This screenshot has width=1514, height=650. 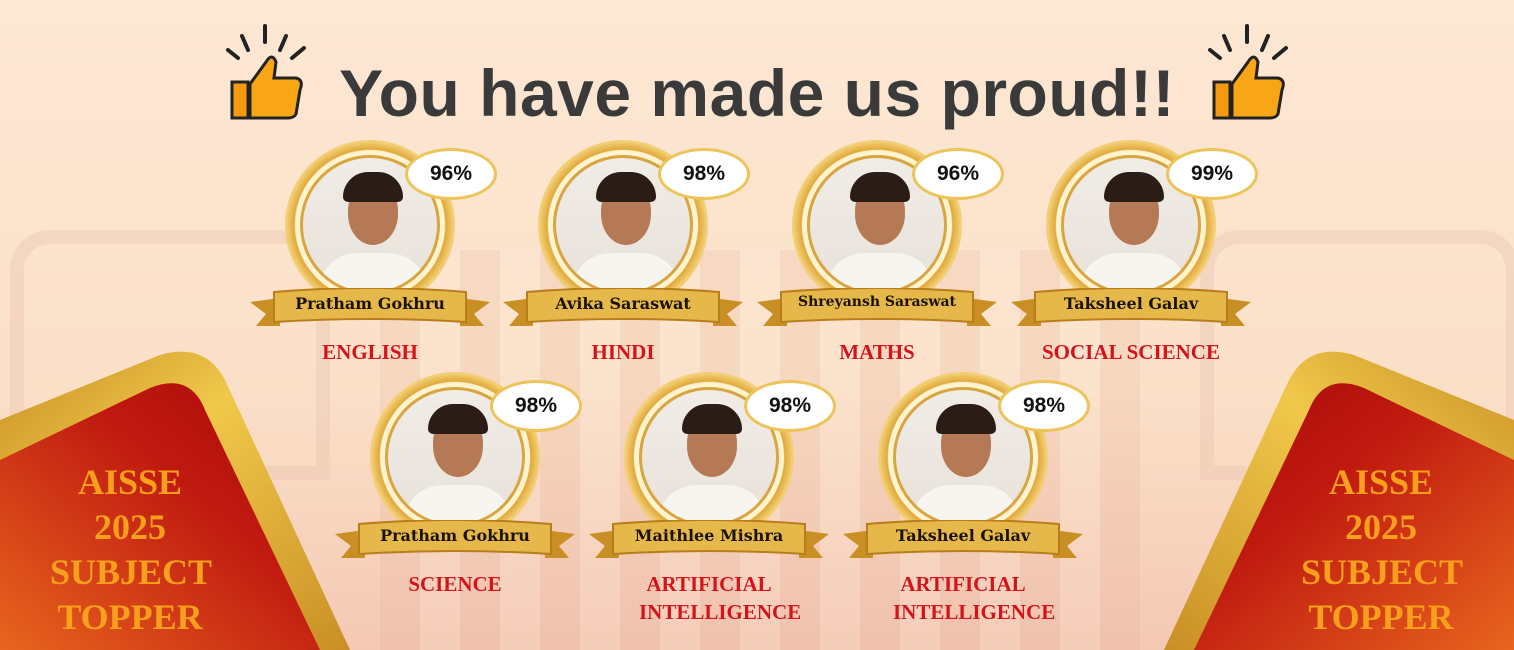 What do you see at coordinates (1382, 550) in the screenshot?
I see `corner-badge-text-right: AISSE 2025 SUBJECT TOPPER` at bounding box center [1382, 550].